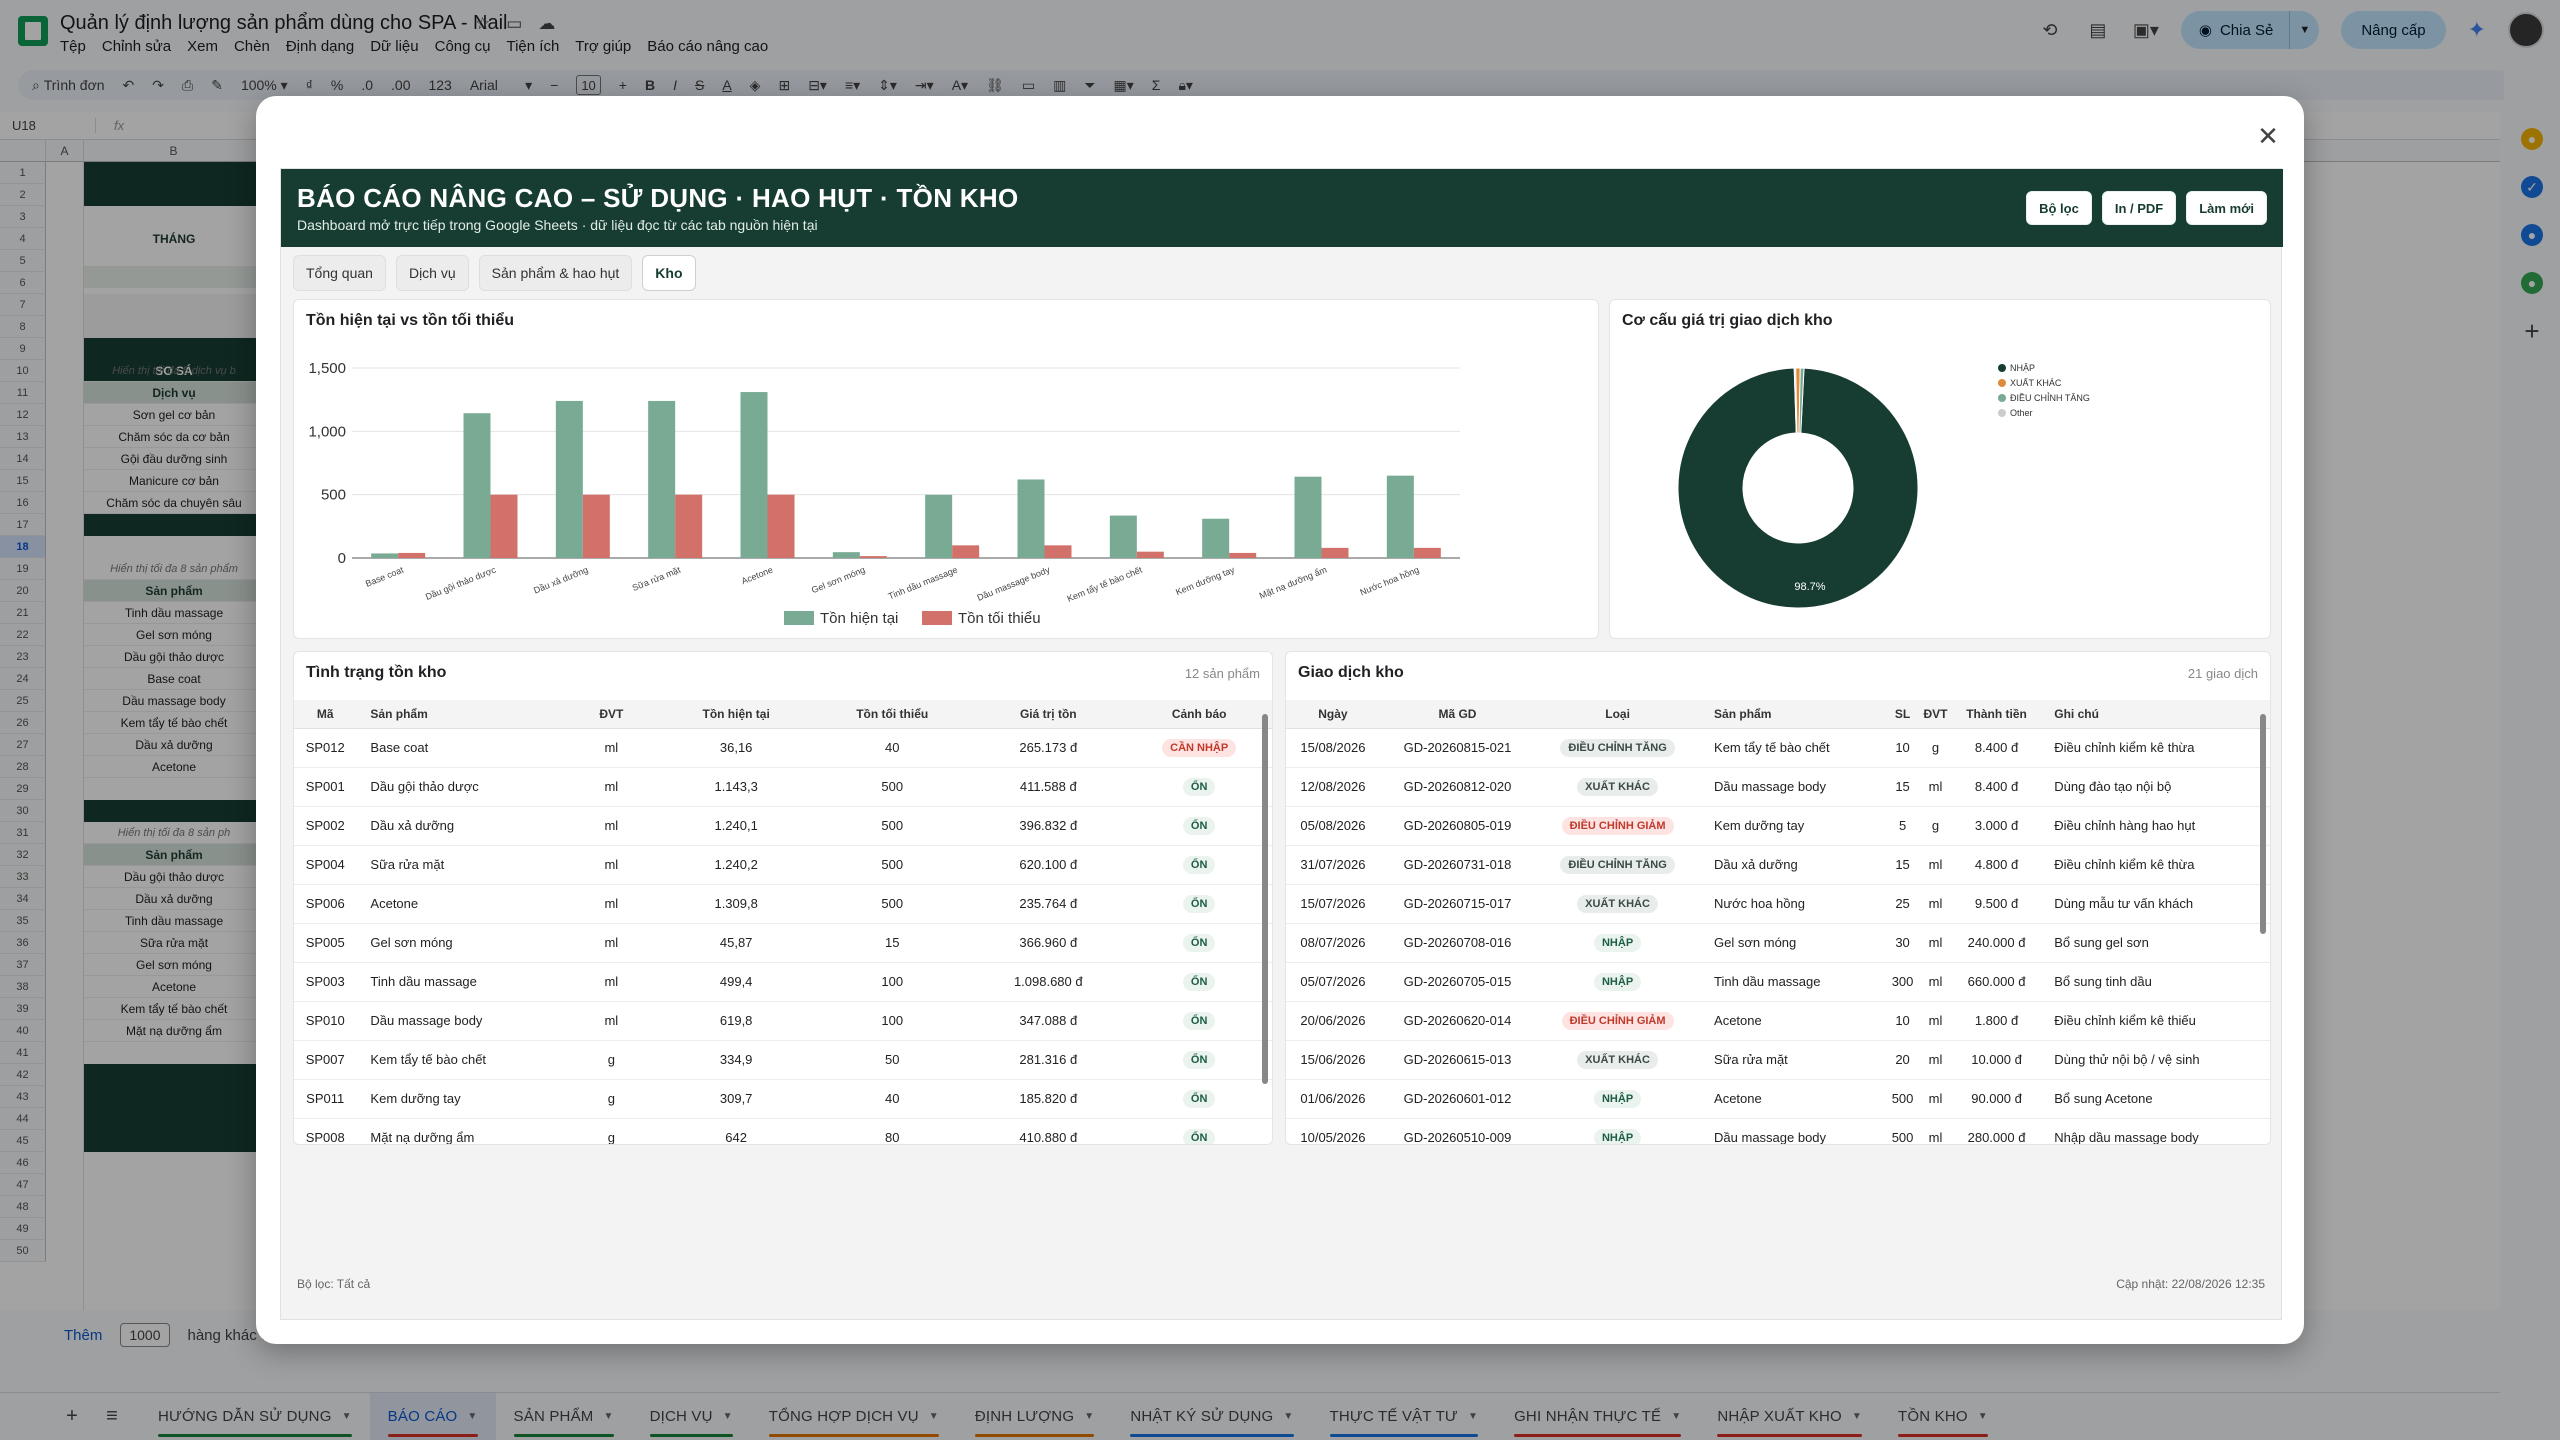 The height and width of the screenshot is (1440, 2560). I want to click on add-rows-count: 1000, so click(145, 1335).